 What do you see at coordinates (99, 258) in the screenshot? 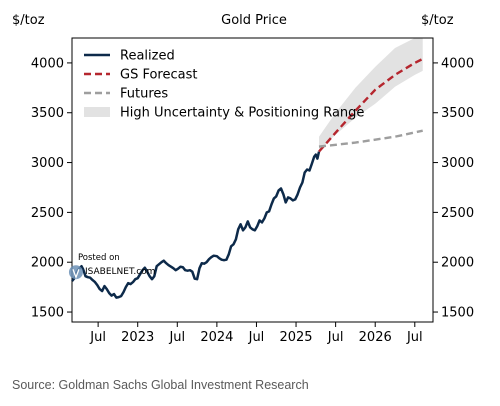
I see `watermark-line1: Posted on` at bounding box center [99, 258].